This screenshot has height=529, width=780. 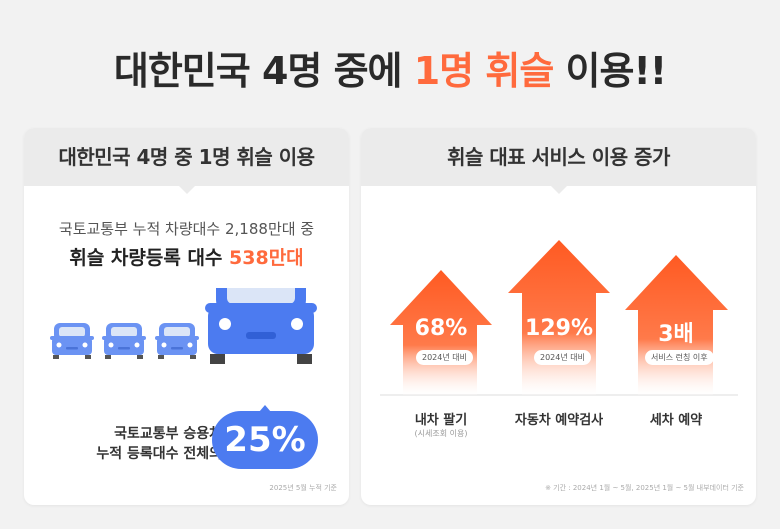 What do you see at coordinates (149, 258) in the screenshot?
I see `registered-label: 휘슬 차량등록 대수` at bounding box center [149, 258].